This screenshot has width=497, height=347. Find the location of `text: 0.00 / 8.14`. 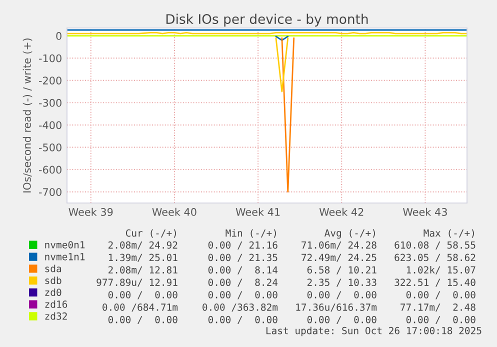

text: 0.00 / 8.14 is located at coordinates (243, 270).